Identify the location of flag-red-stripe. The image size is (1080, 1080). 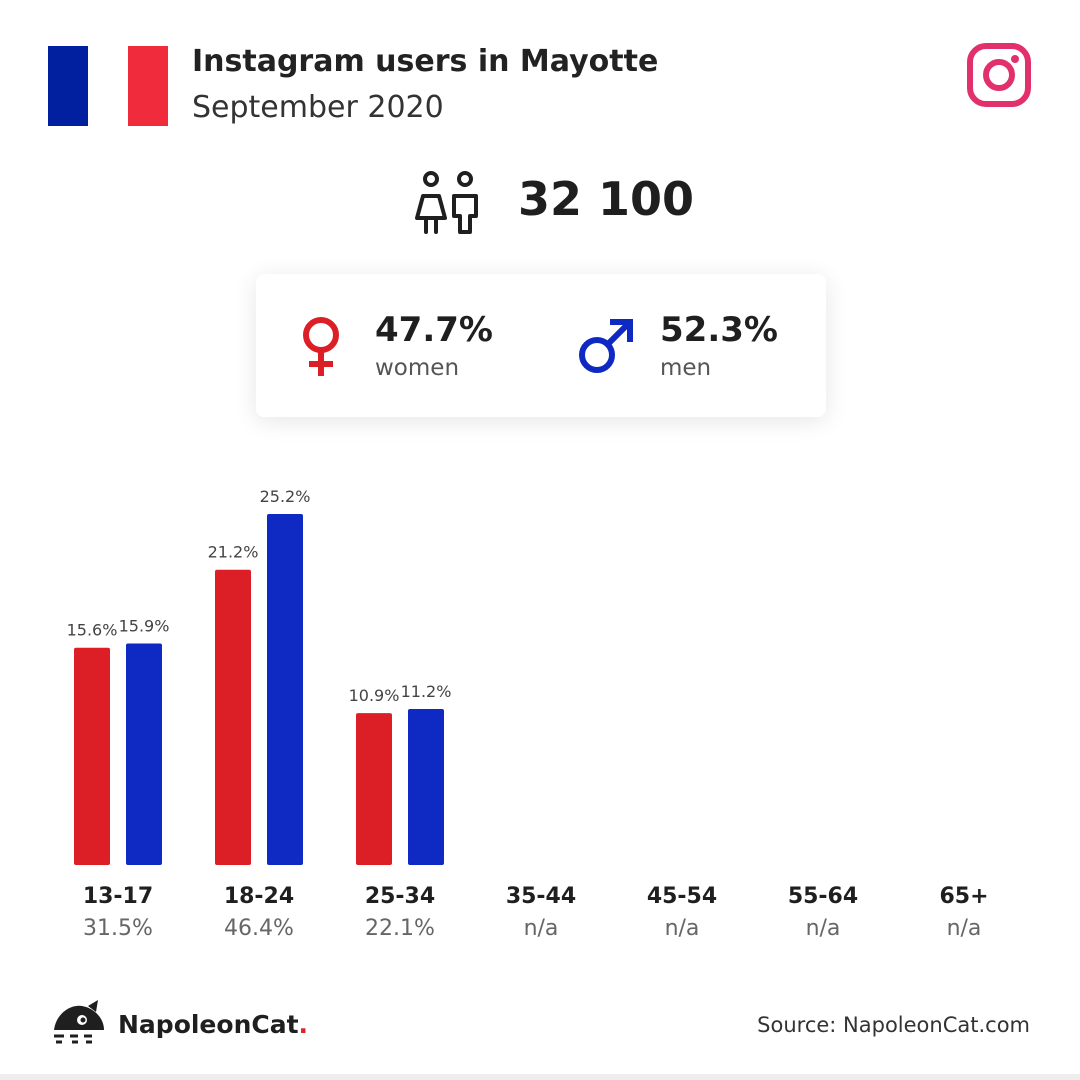
(148, 86).